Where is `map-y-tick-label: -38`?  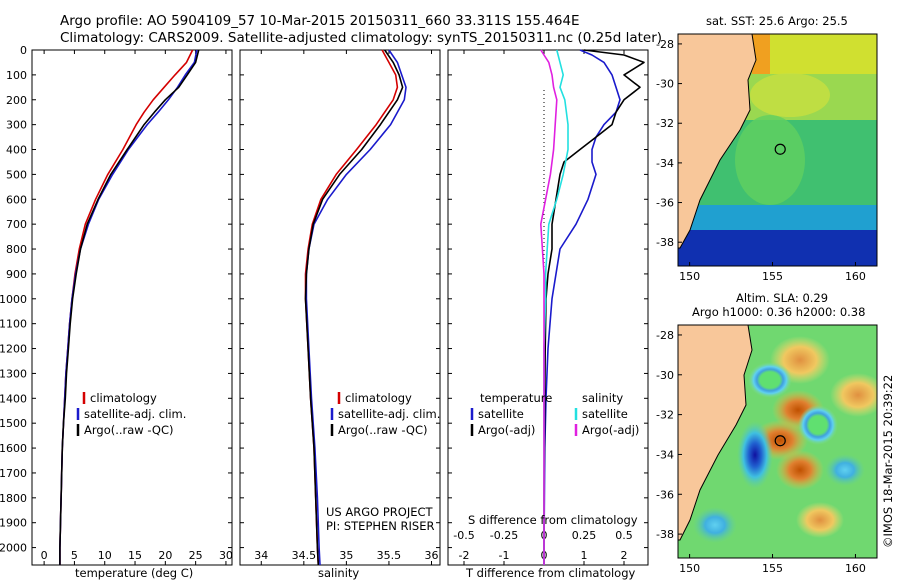 map-y-tick-label: -38 is located at coordinates (665, 534).